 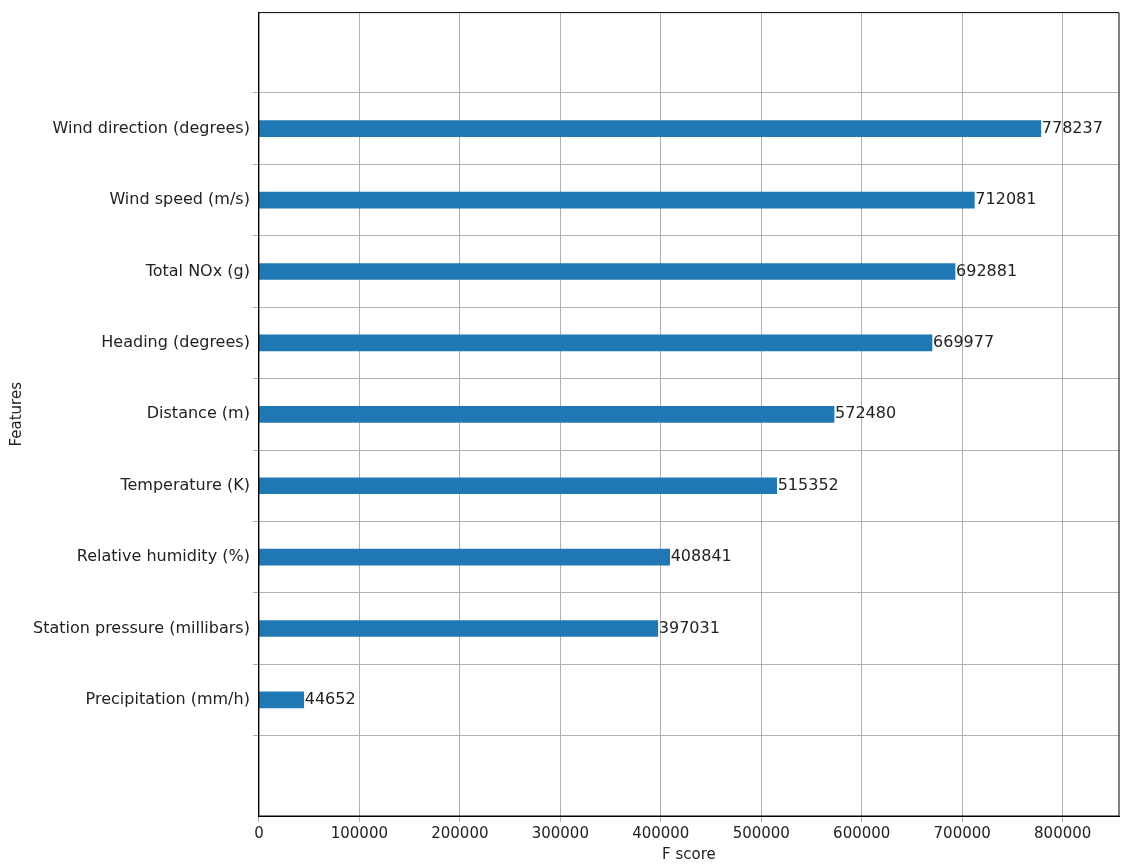 I want to click on y-tick-label: Temperature (K), so click(x=184, y=484).